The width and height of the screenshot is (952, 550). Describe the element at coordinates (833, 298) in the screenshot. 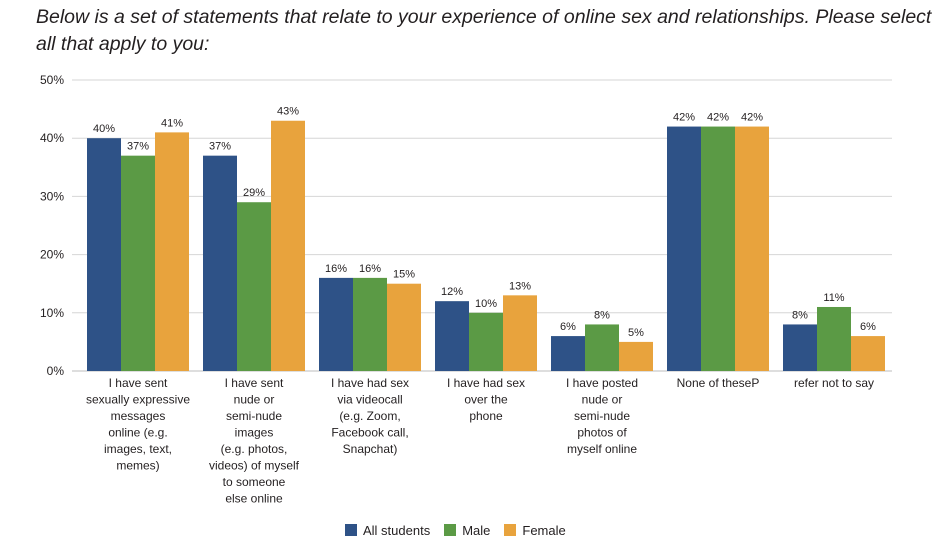

I see `data-label: 11%` at that location.